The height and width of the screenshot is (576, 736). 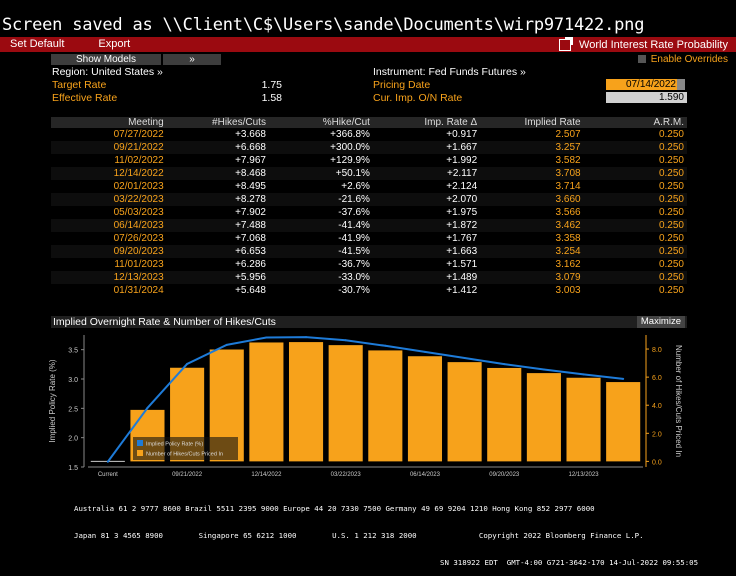 I want to click on enable-overrides-toggle: Enable Overrides, so click(x=686, y=59).